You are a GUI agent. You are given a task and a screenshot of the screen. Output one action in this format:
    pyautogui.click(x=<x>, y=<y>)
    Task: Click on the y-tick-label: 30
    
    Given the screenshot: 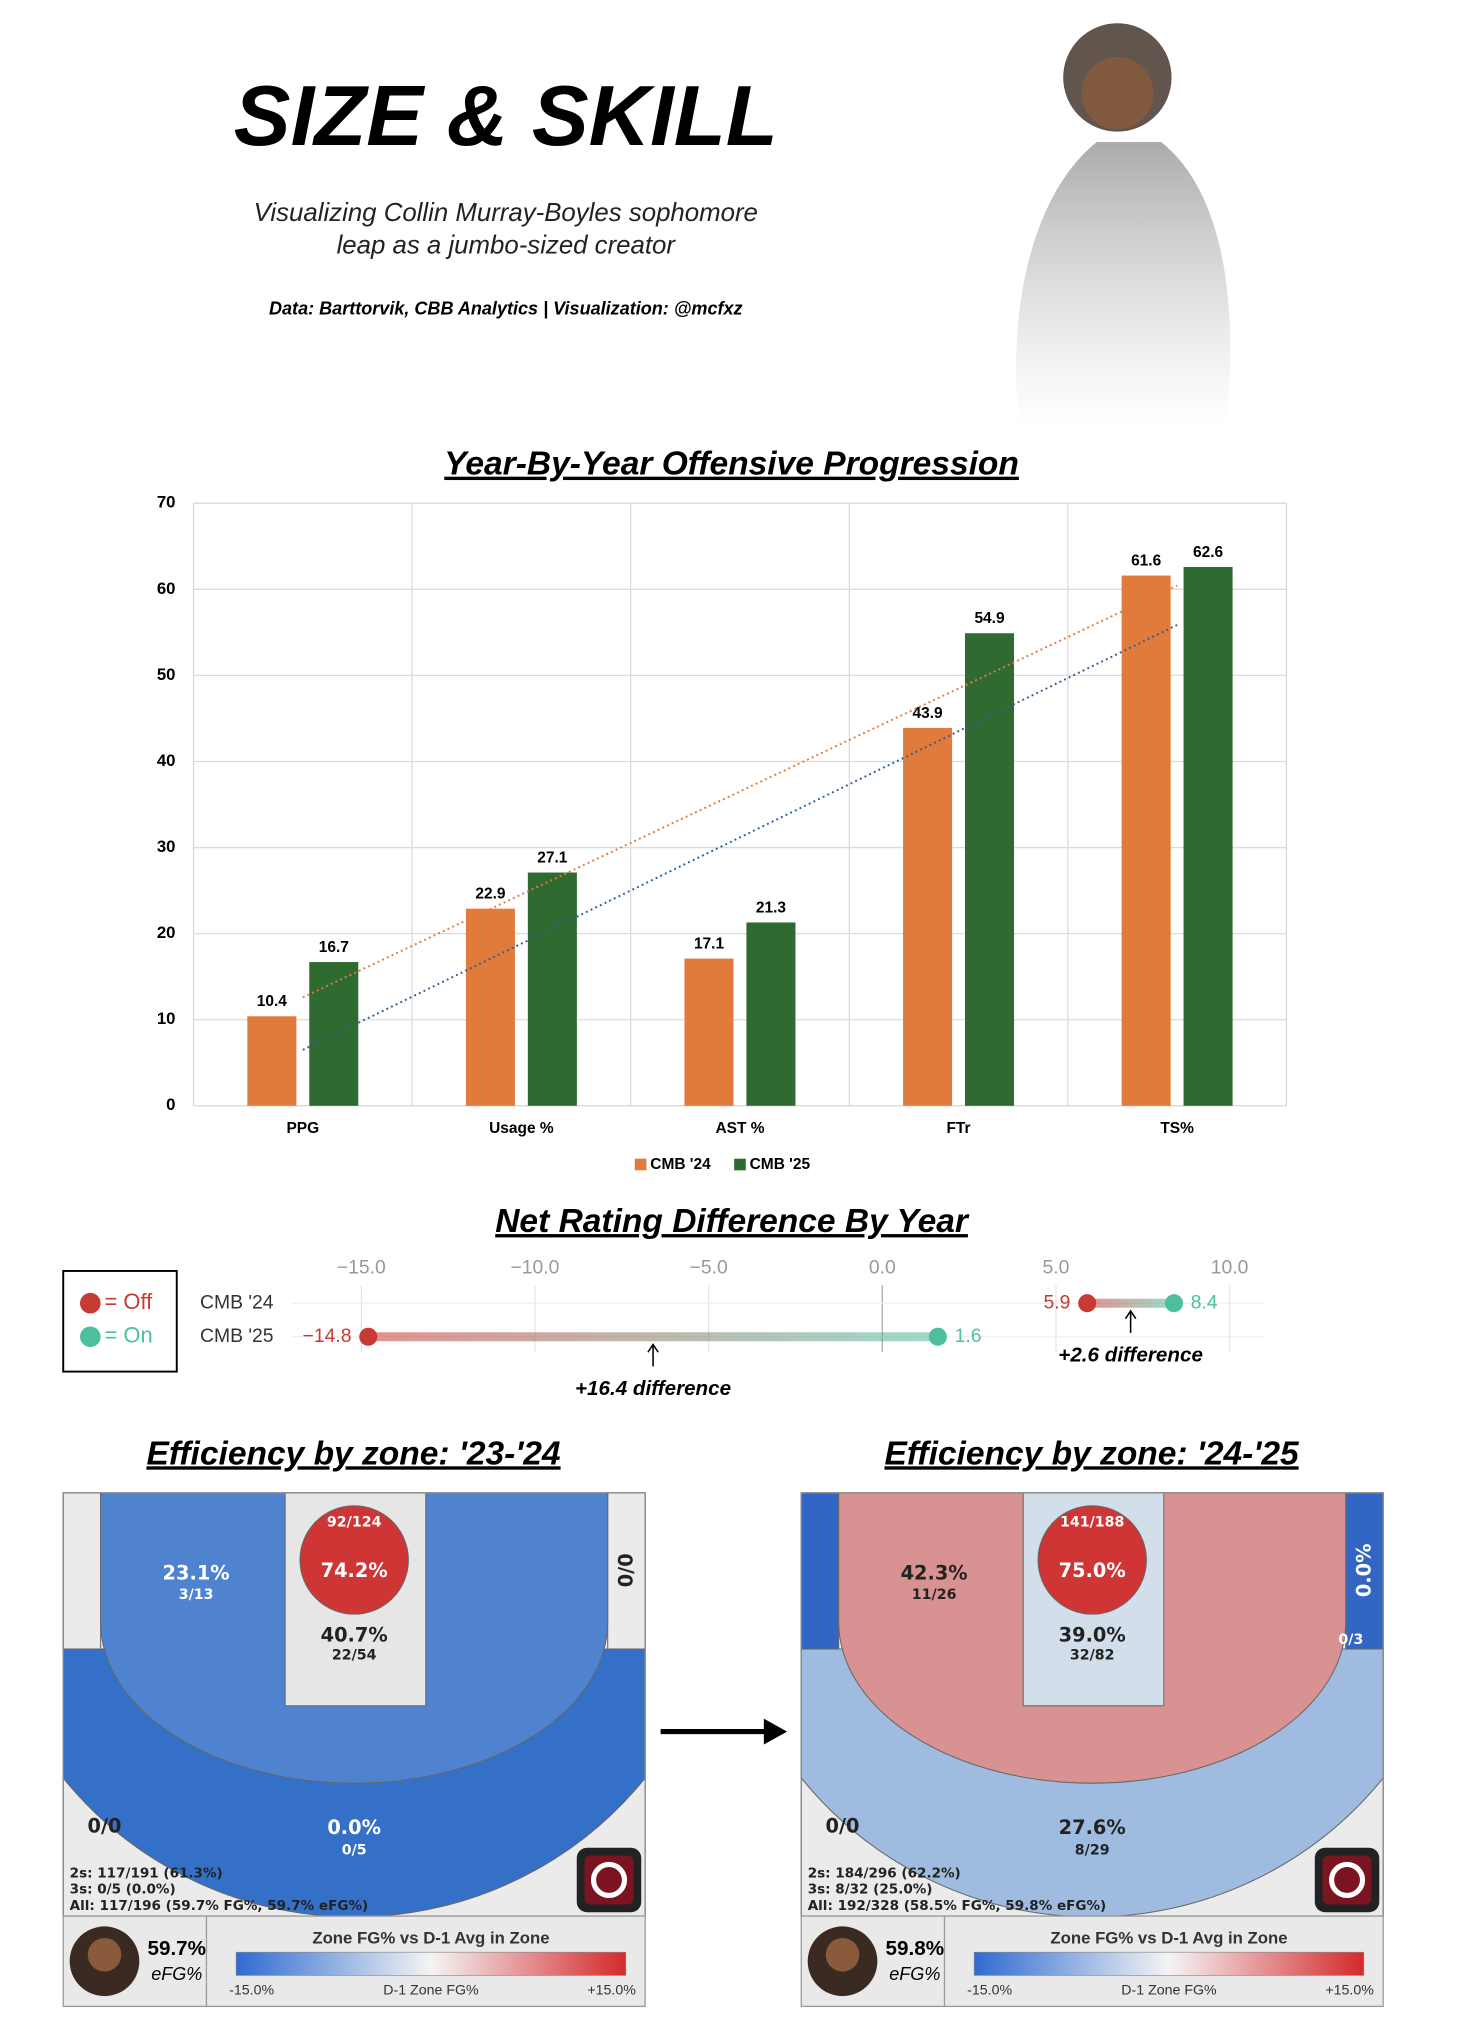 What is the action you would take?
    pyautogui.click(x=166, y=846)
    